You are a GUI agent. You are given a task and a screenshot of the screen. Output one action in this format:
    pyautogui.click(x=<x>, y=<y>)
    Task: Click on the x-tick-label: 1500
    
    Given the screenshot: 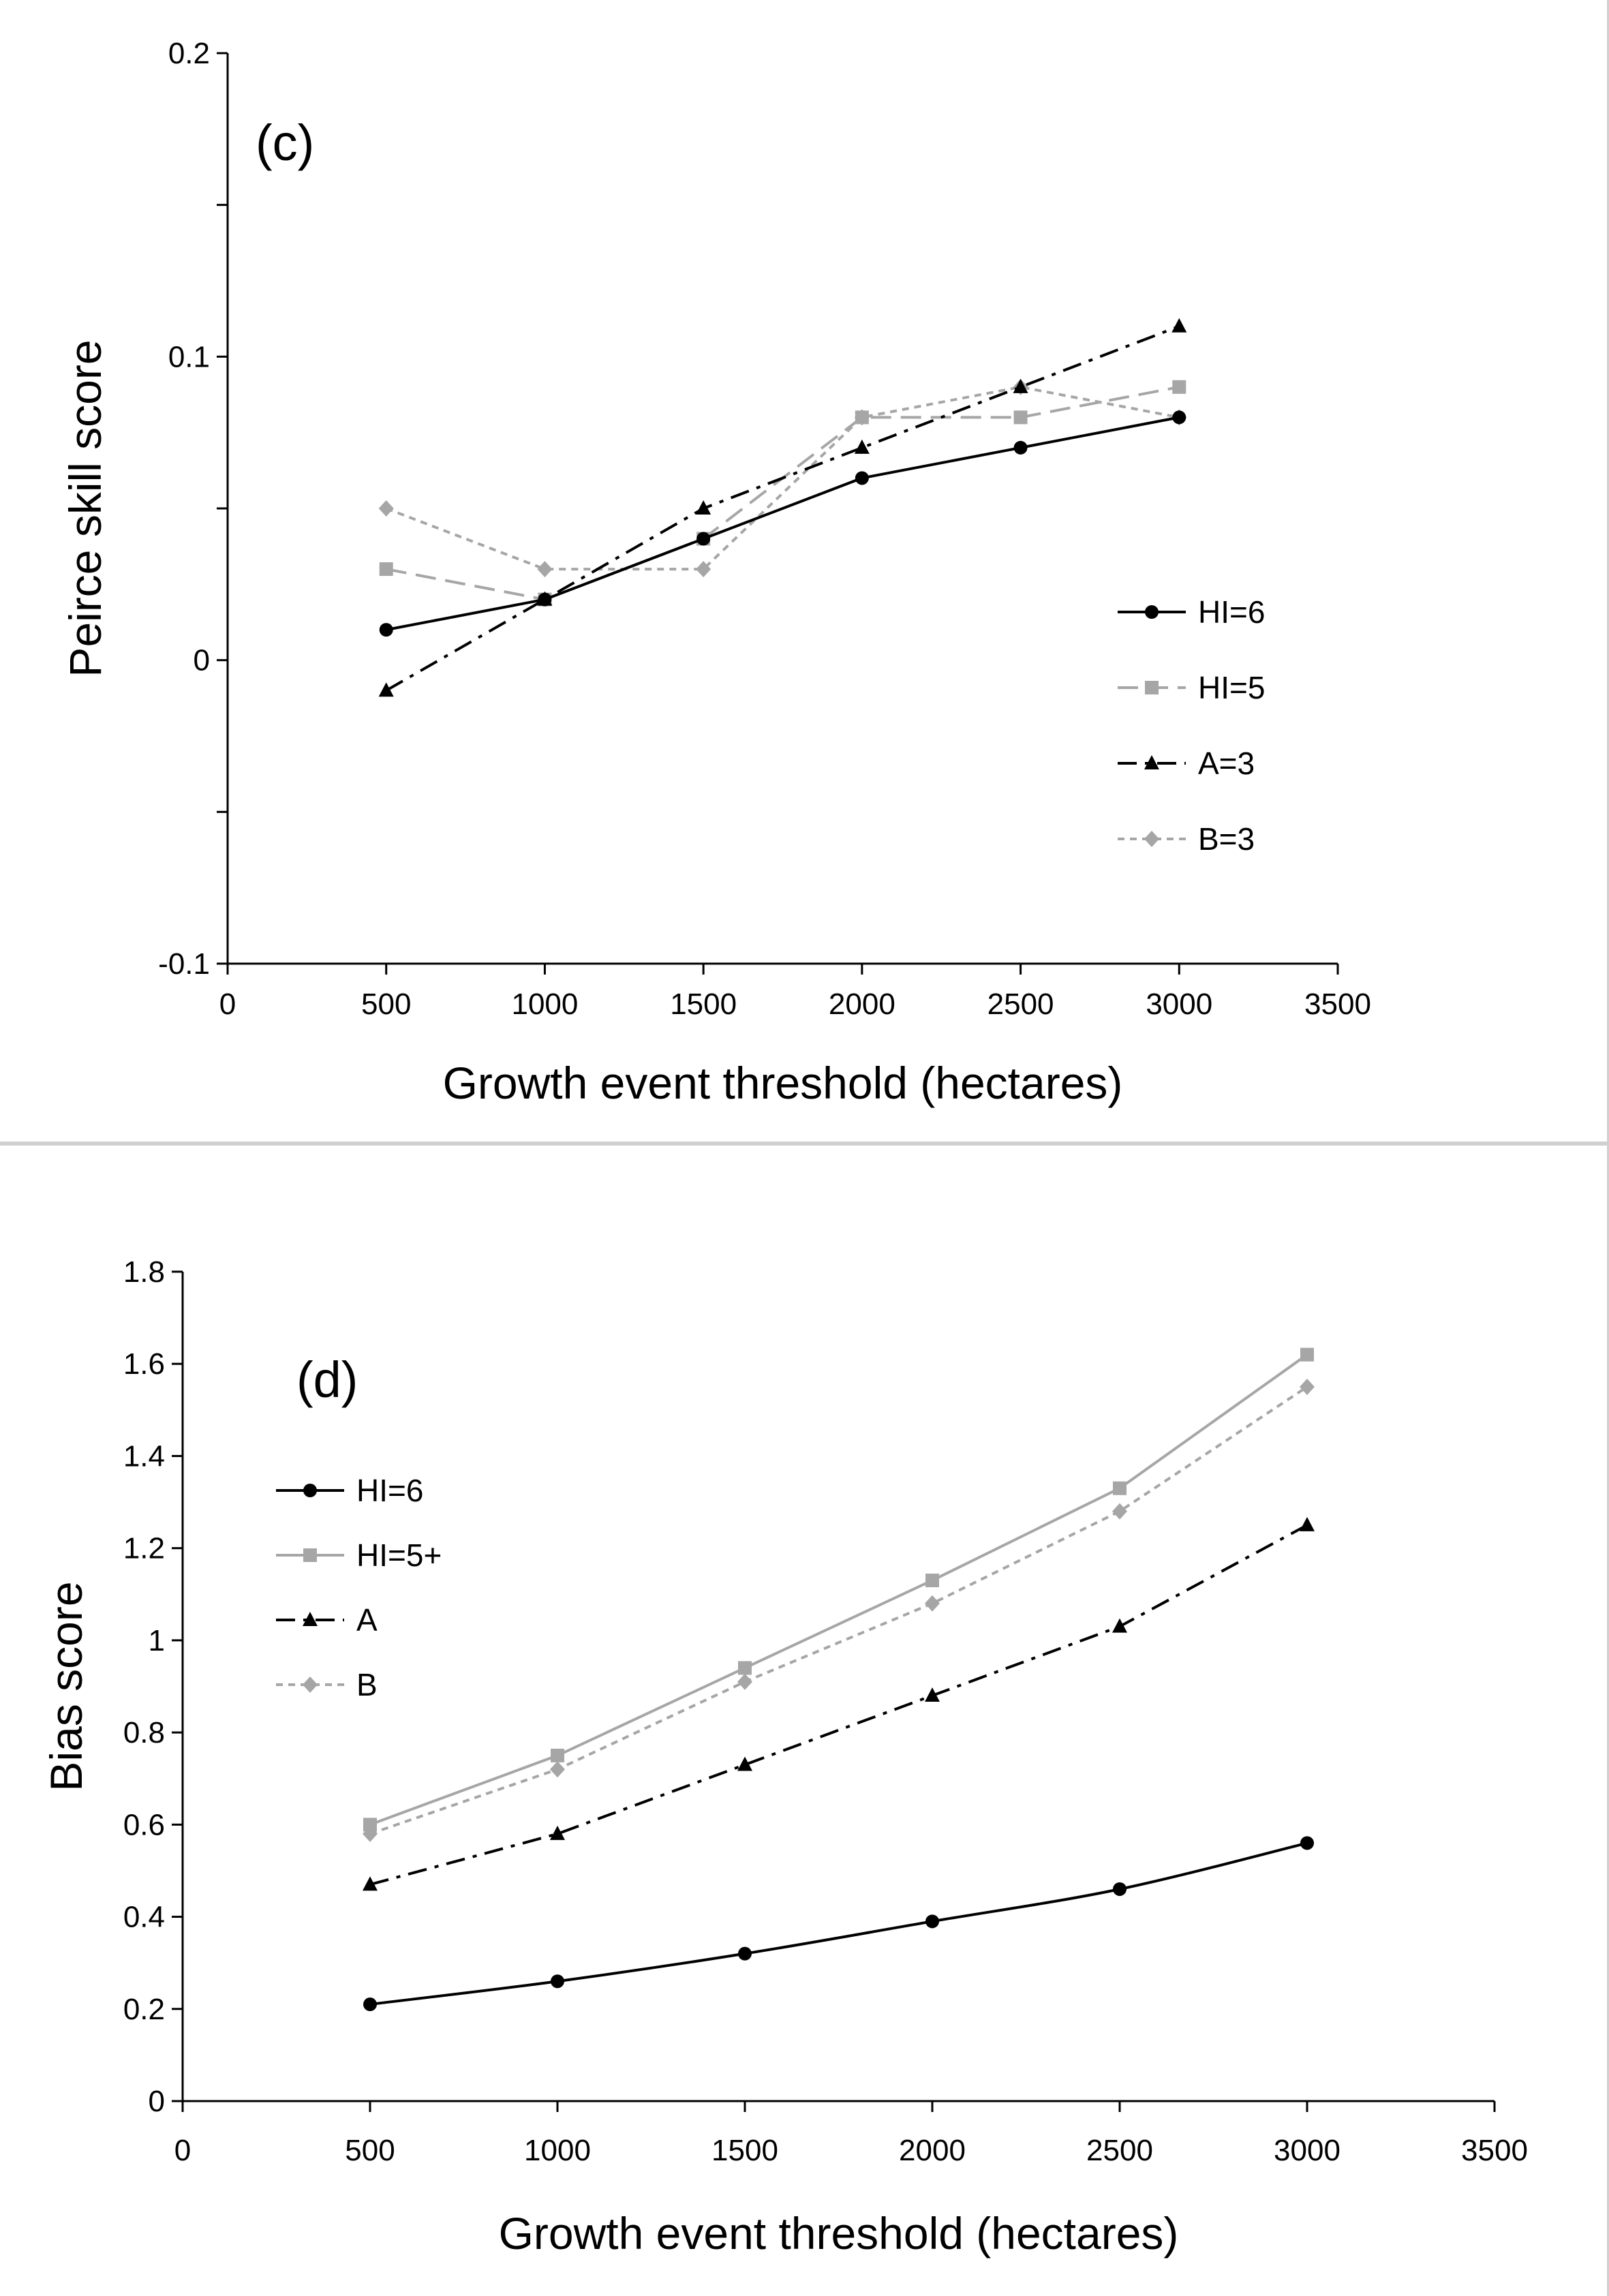 What is the action you would take?
    pyautogui.click(x=744, y=2150)
    